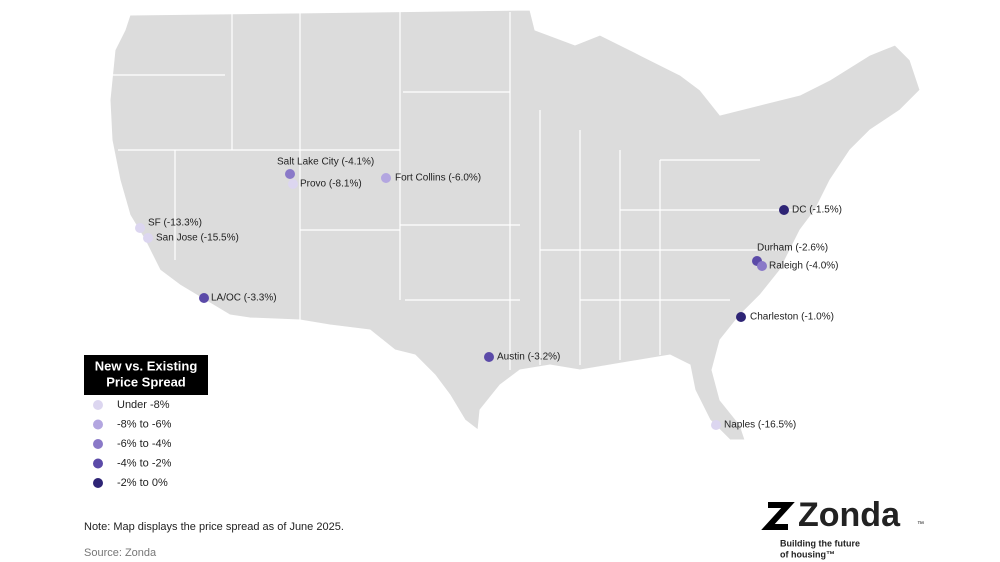  Describe the element at coordinates (438, 178) in the screenshot. I see `city-label: Fort Collins (-6.0%)` at that location.